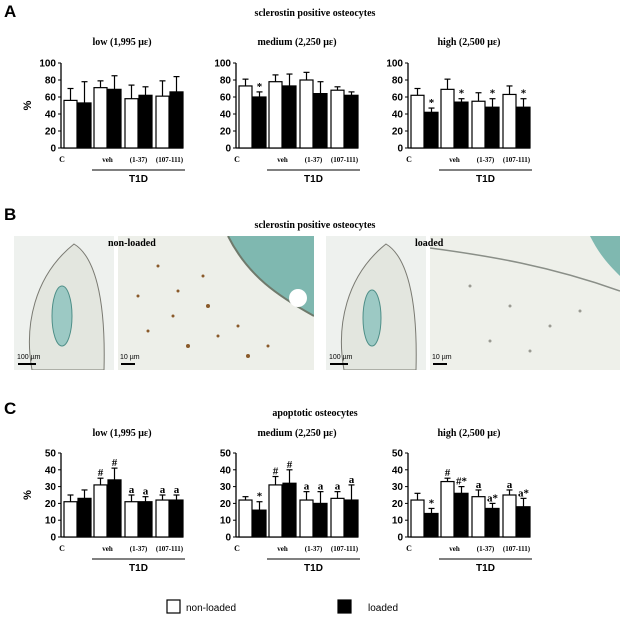 The image size is (623, 619). I want to click on y-tick-label: 60, so click(51, 98).